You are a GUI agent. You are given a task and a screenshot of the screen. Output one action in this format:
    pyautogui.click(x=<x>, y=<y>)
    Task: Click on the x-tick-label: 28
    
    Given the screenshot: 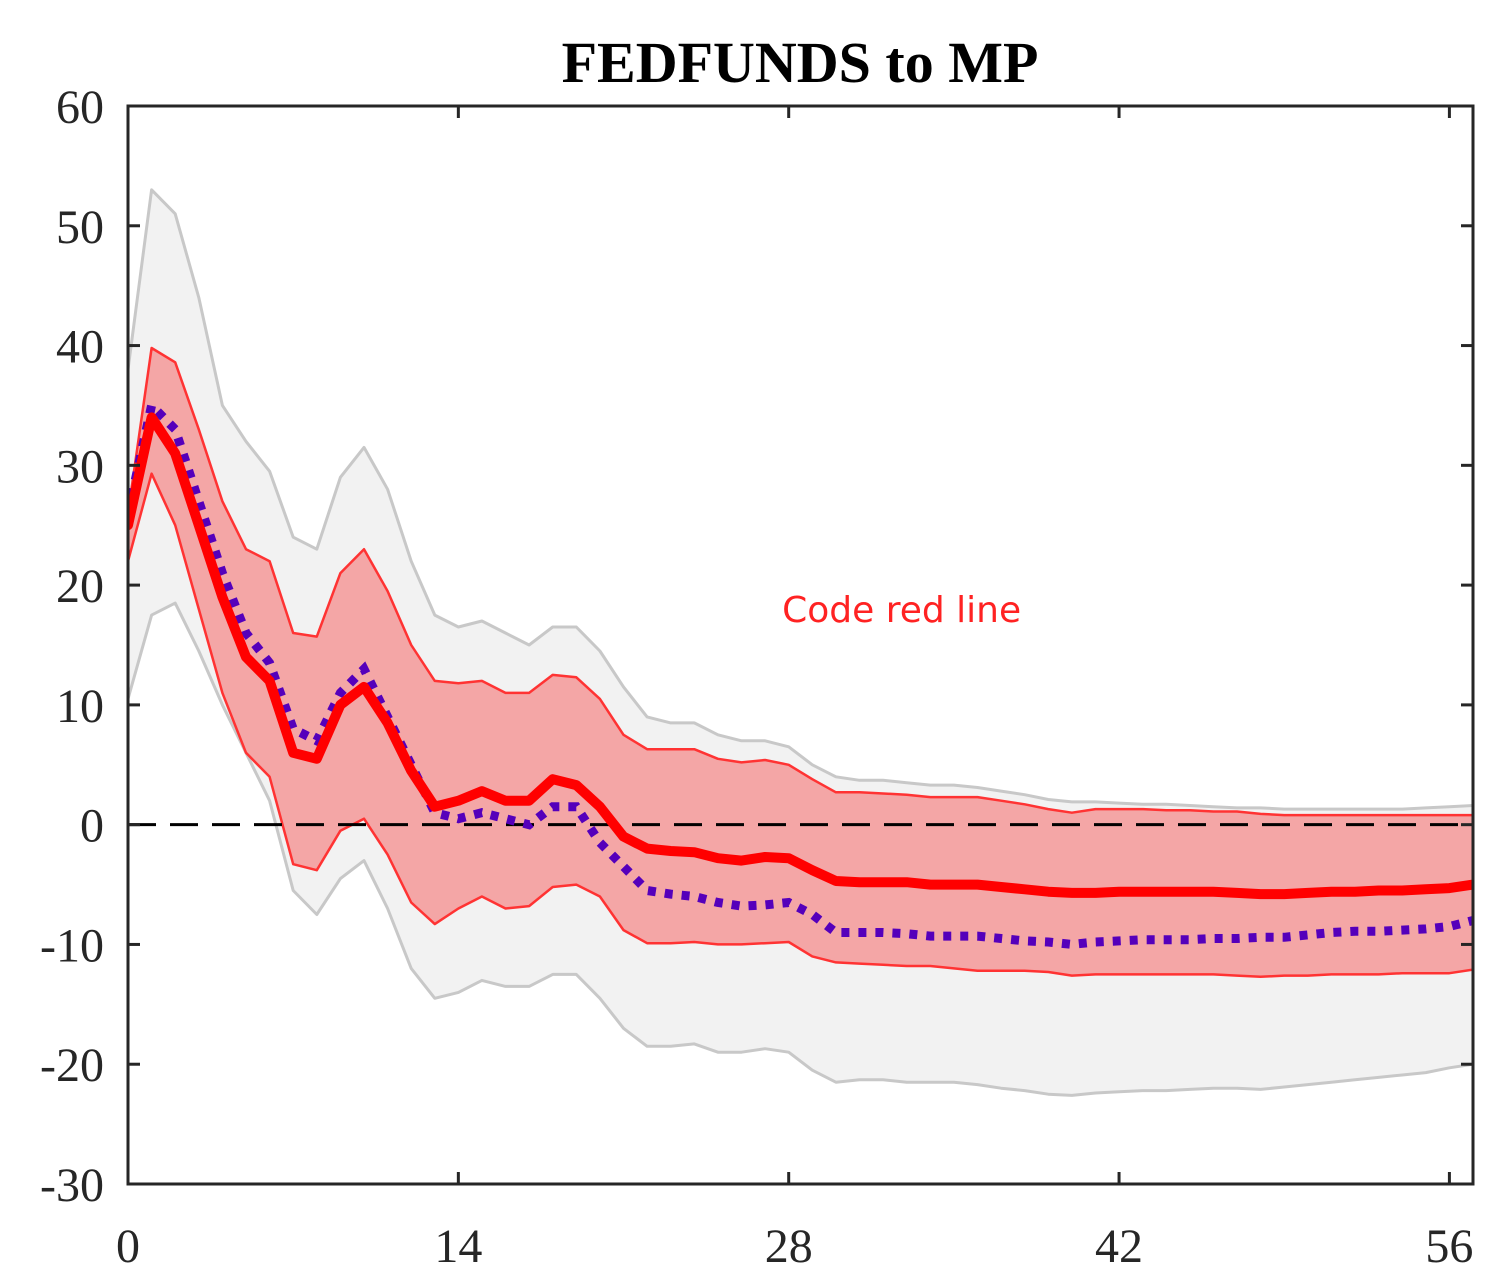 What is the action you would take?
    pyautogui.click(x=789, y=1246)
    